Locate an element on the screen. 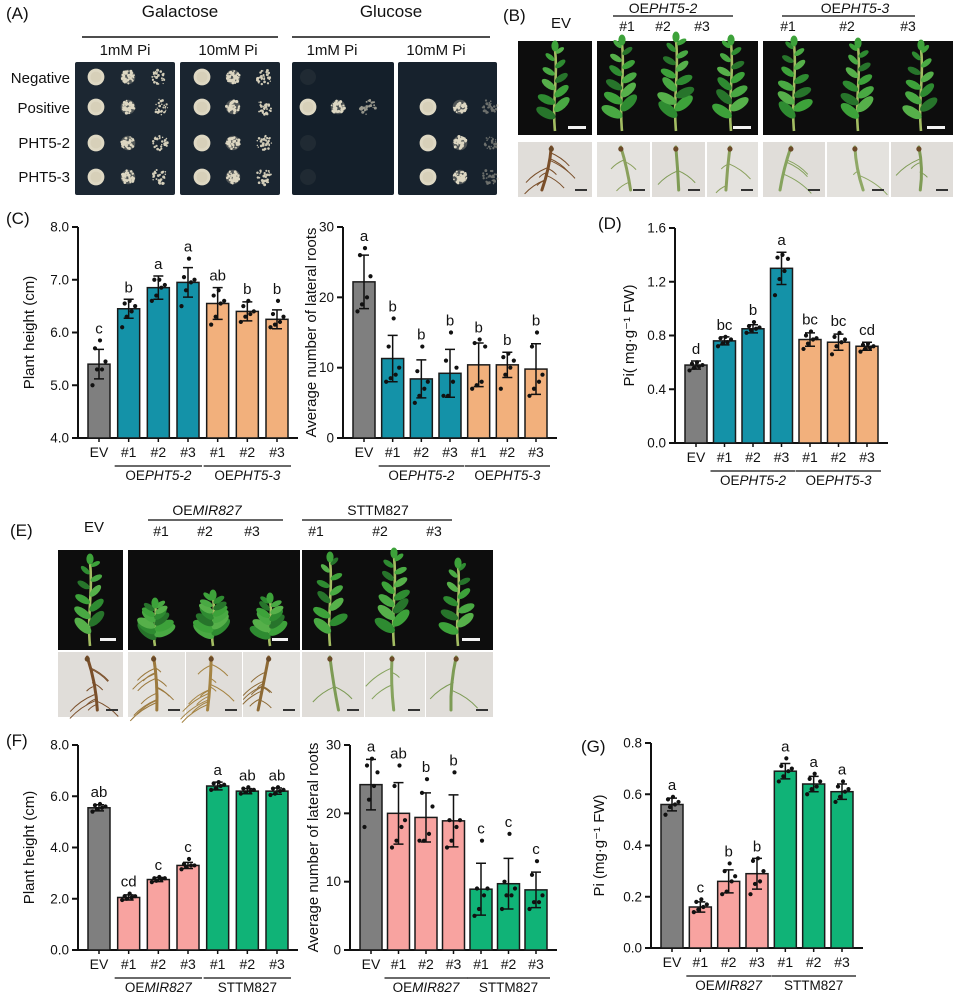 Image resolution: width=954 pixels, height=993 pixels. y-tick-label: 0.6 is located at coordinates (632, 794).